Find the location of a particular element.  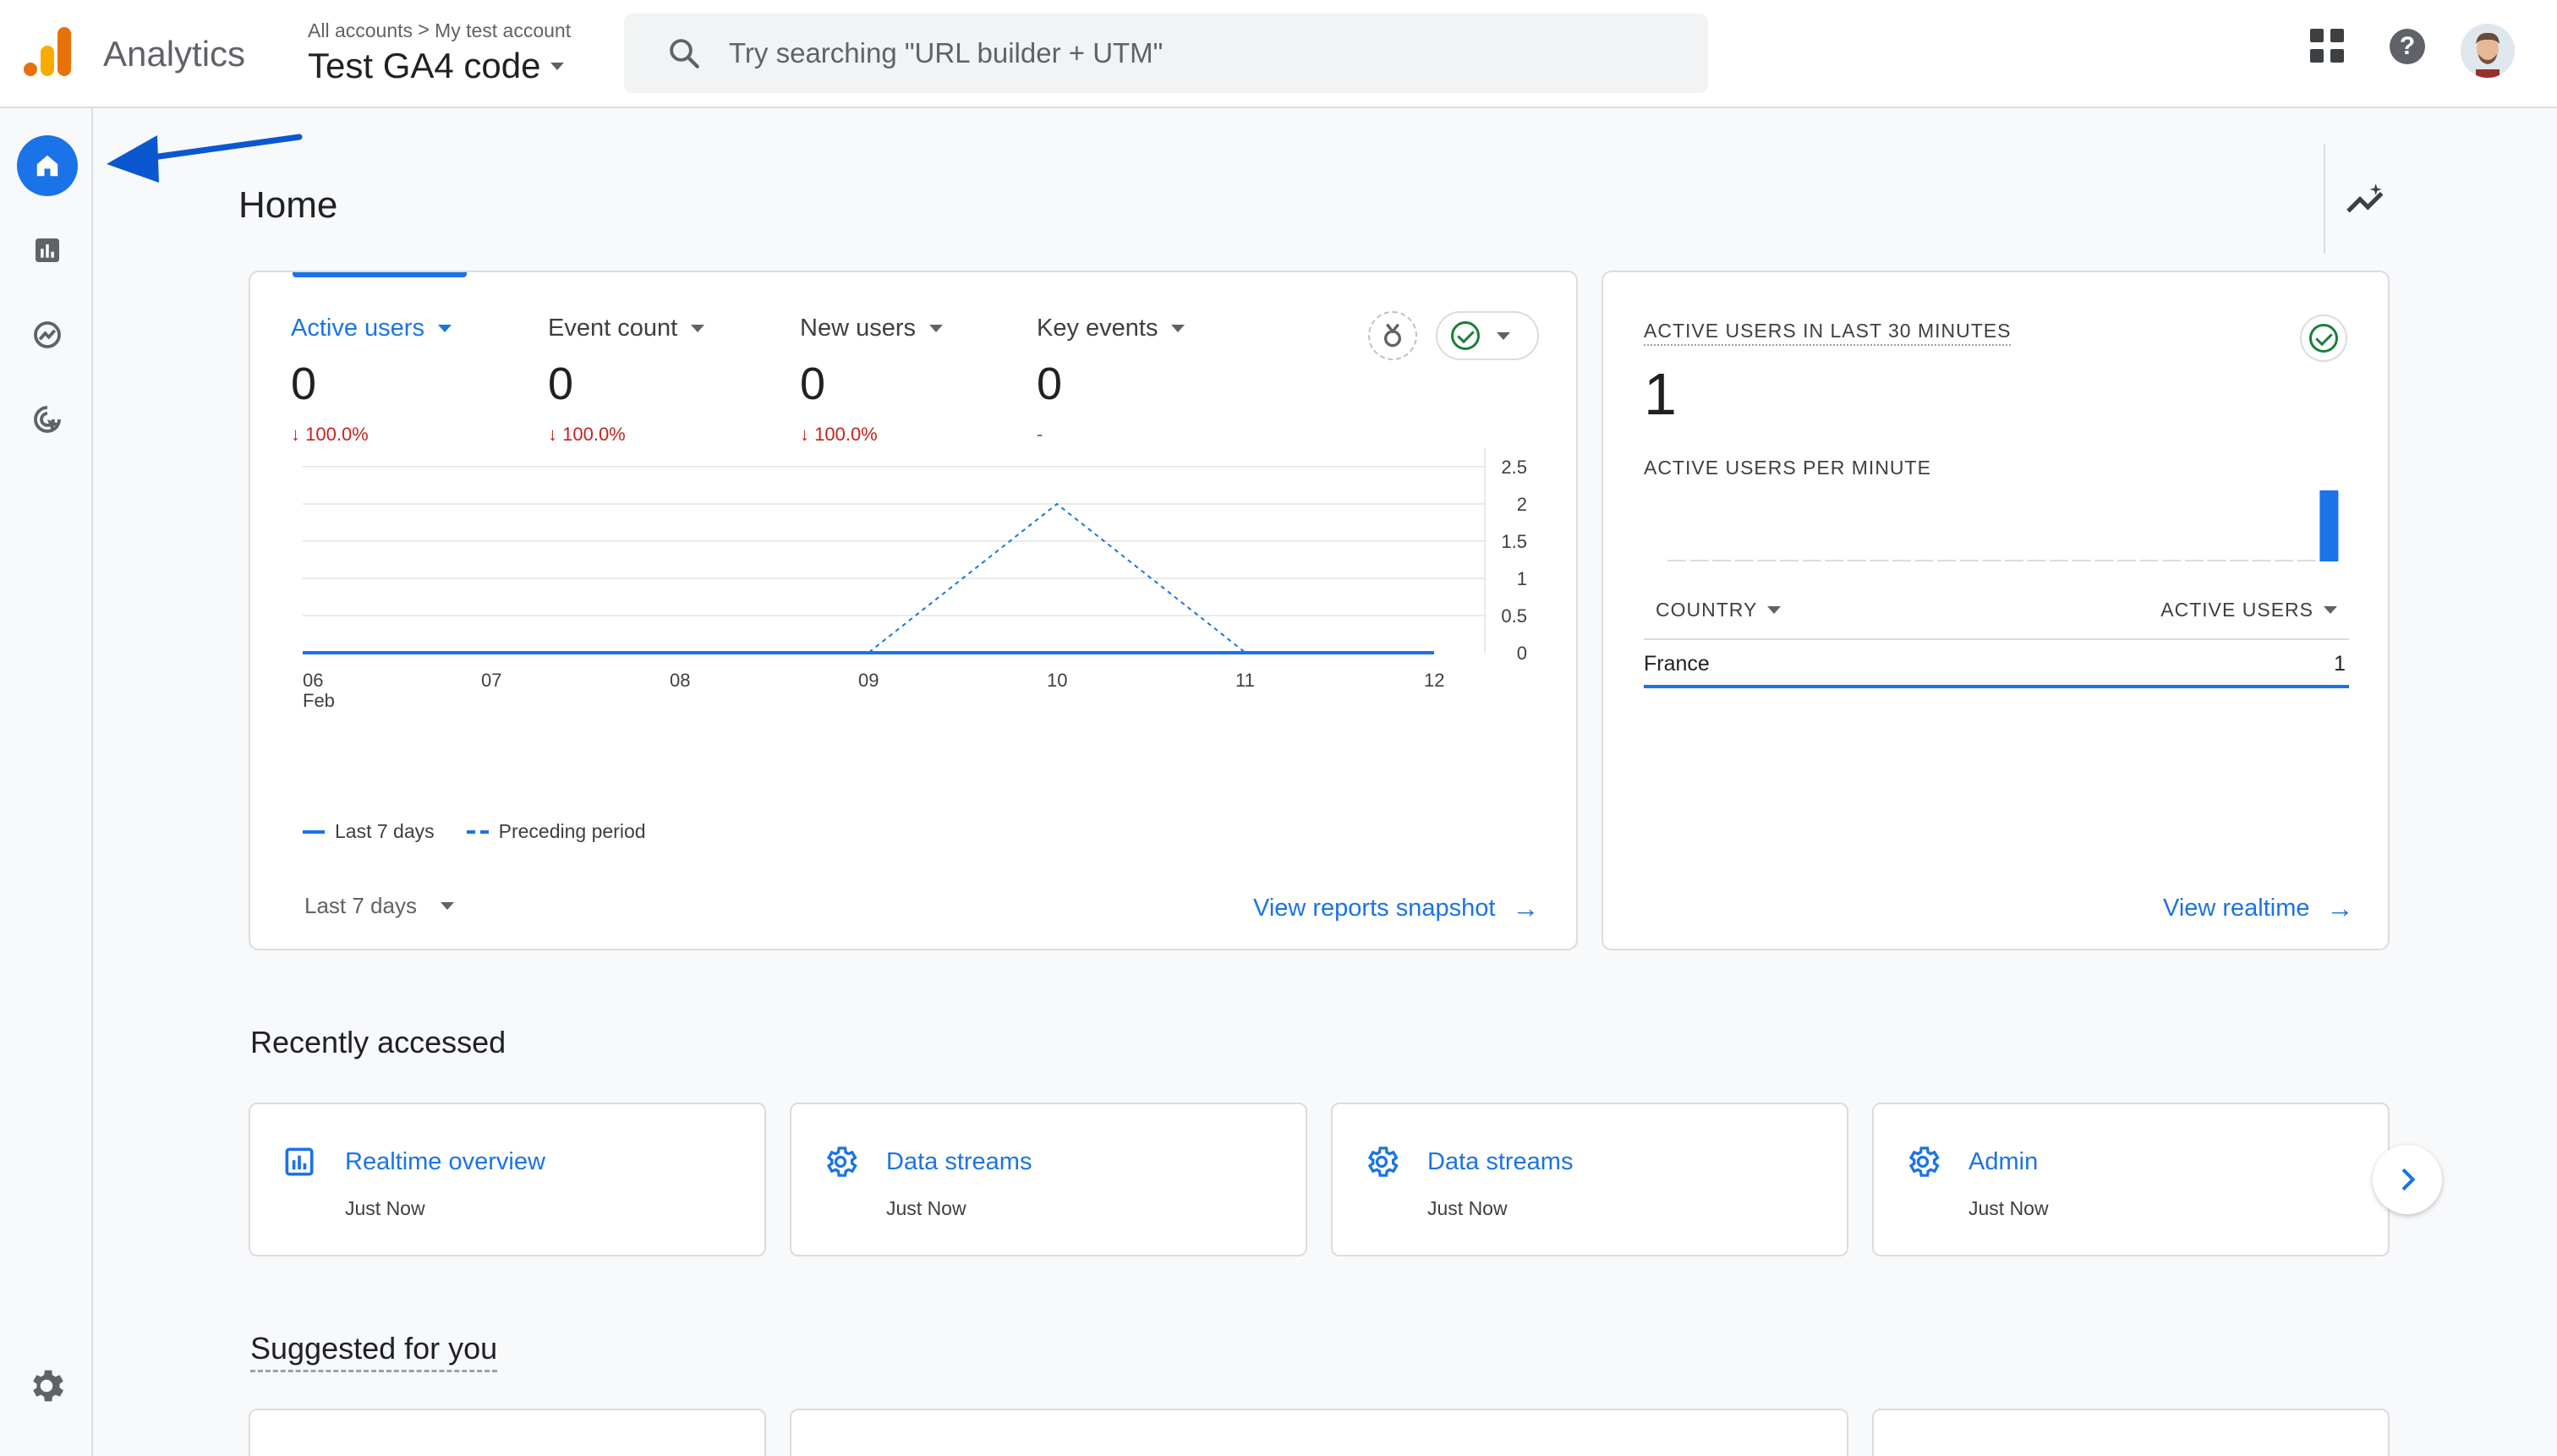

active-users-column-header: ACTIVE USERS is located at coordinates (2248, 610).